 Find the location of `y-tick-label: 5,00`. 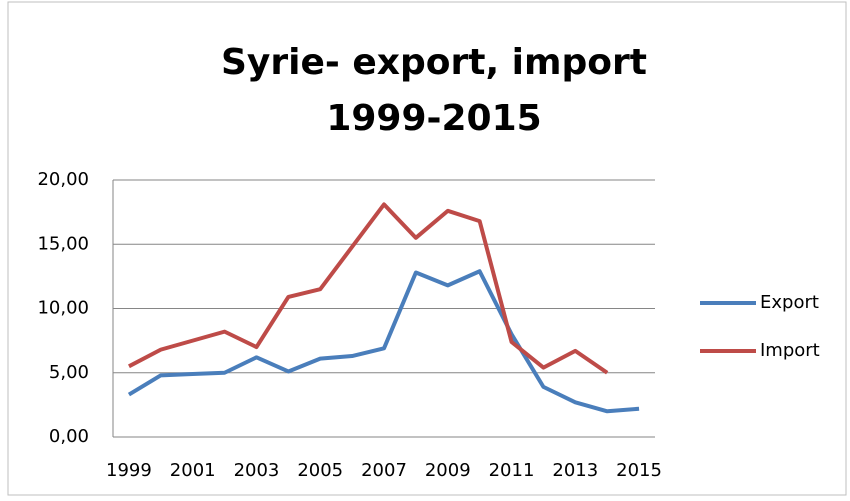

y-tick-label: 5,00 is located at coordinates (69, 372).